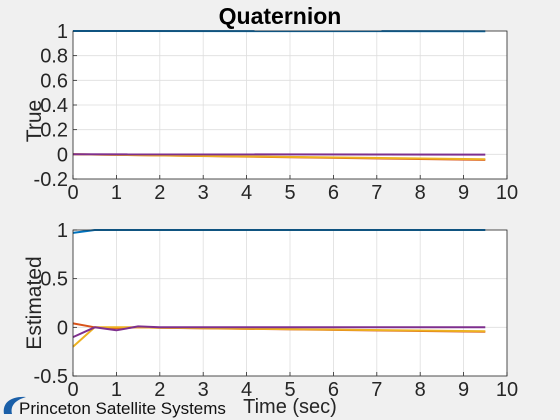 The width and height of the screenshot is (560, 420). Describe the element at coordinates (54, 131) in the screenshot. I see `y-tick-label: 0.2` at that location.